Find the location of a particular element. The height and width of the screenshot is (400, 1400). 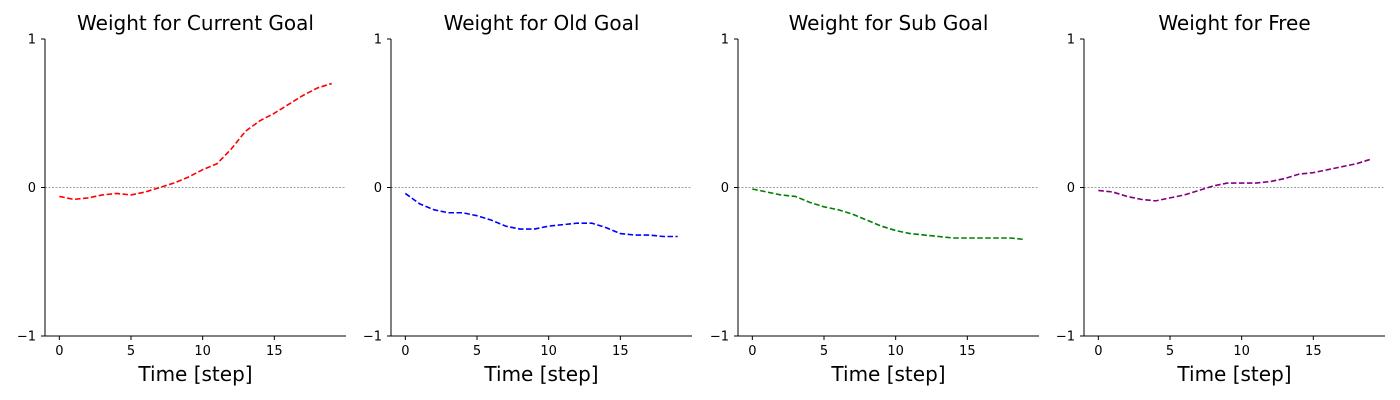

chart-title: Weight for Sub Goal is located at coordinates (889, 23).